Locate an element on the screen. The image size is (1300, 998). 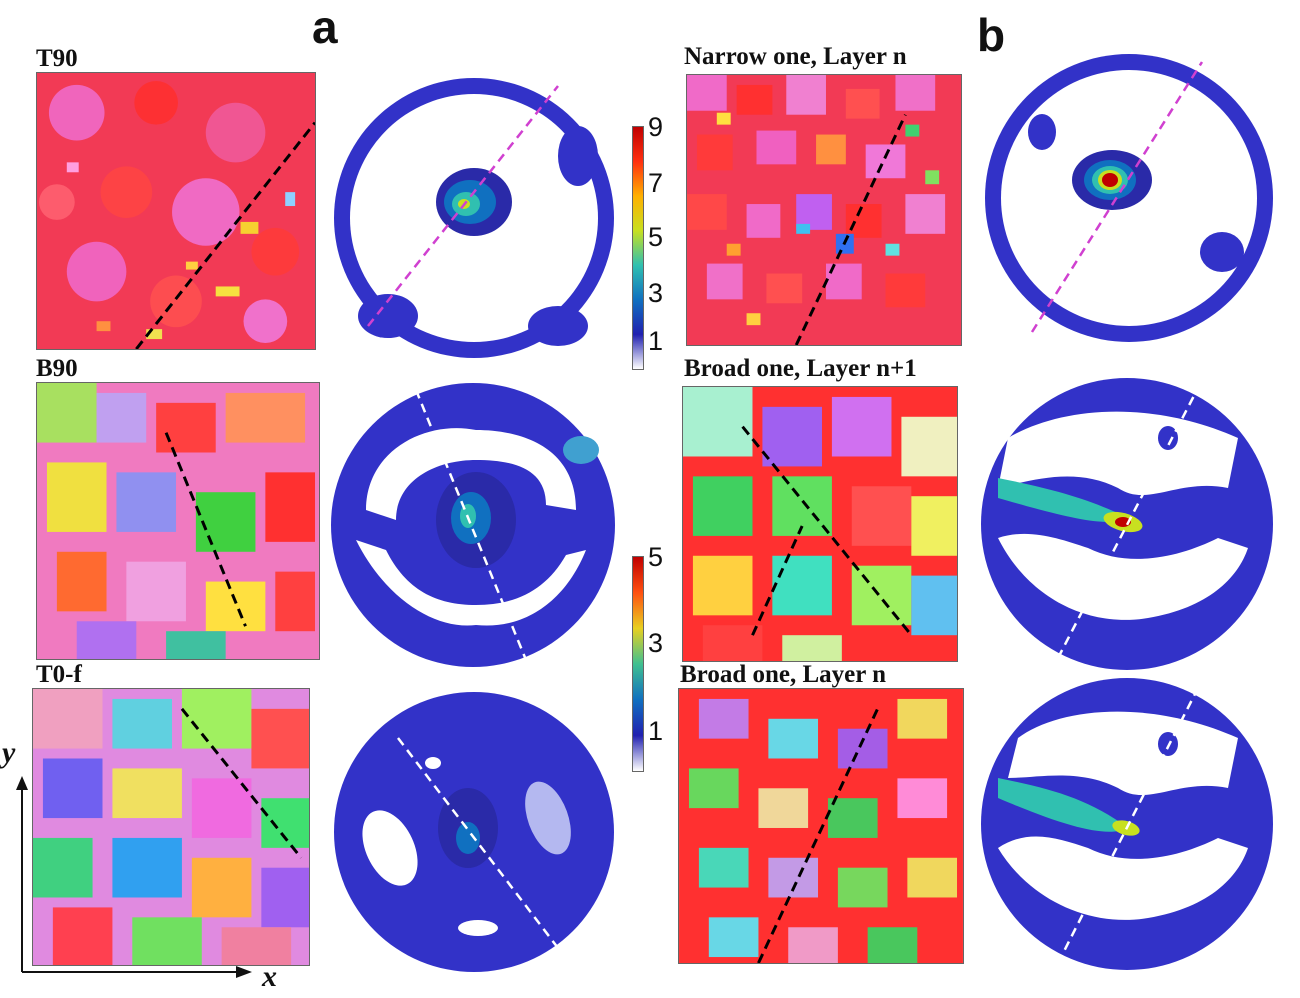
ebsd-map-narrow-layer-n is located at coordinates (824, 210).